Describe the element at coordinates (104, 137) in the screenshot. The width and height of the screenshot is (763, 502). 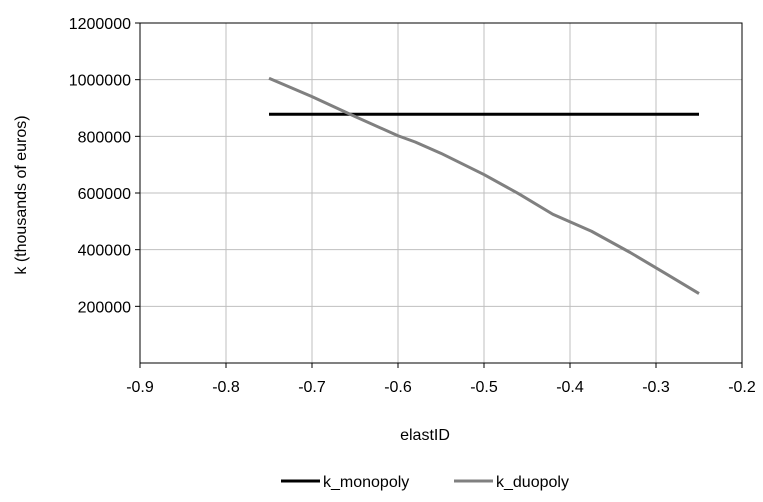
I see `y-tick-label: 800000` at that location.